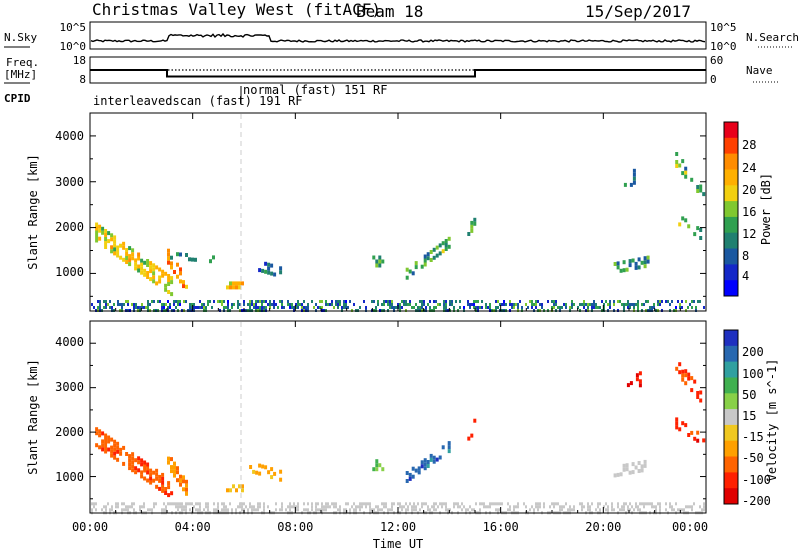  Describe the element at coordinates (22, 62) in the screenshot. I see `freq-left-label-1: Freq.` at that location.